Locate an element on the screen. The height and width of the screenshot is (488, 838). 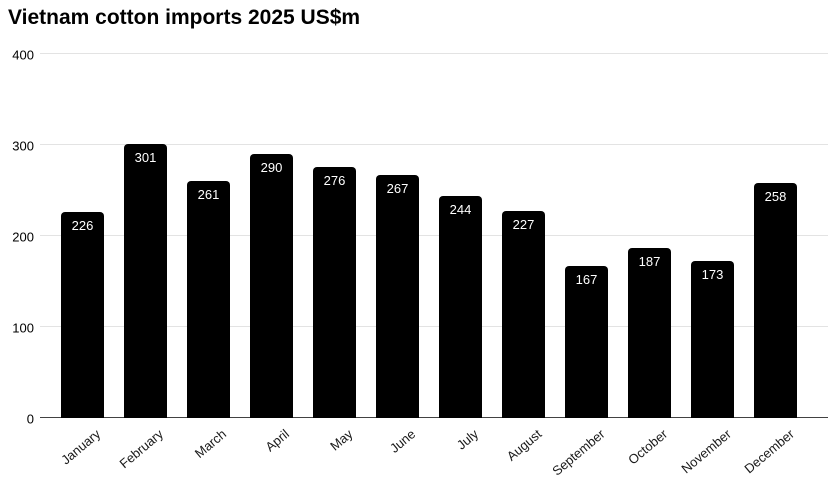
x-axis-category-label: April is located at coordinates (277, 440).